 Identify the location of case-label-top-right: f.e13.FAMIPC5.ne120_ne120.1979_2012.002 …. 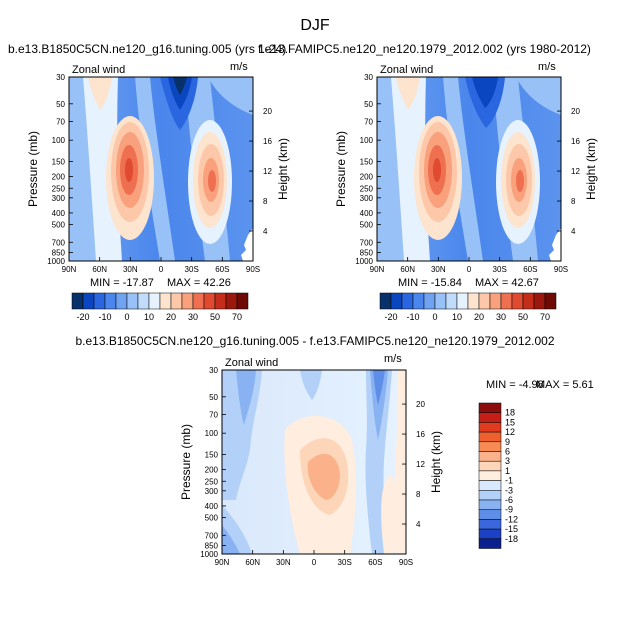
(424, 49).